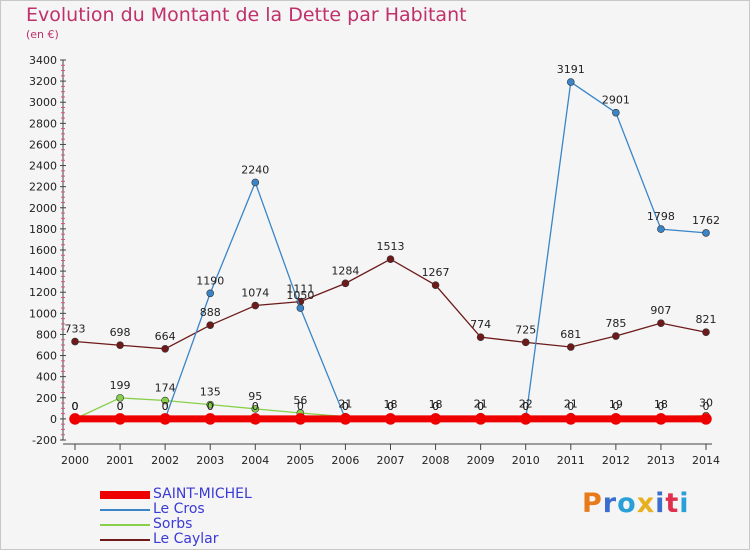  I want to click on data-label-le-caylar-4: 1074, so click(255, 293).